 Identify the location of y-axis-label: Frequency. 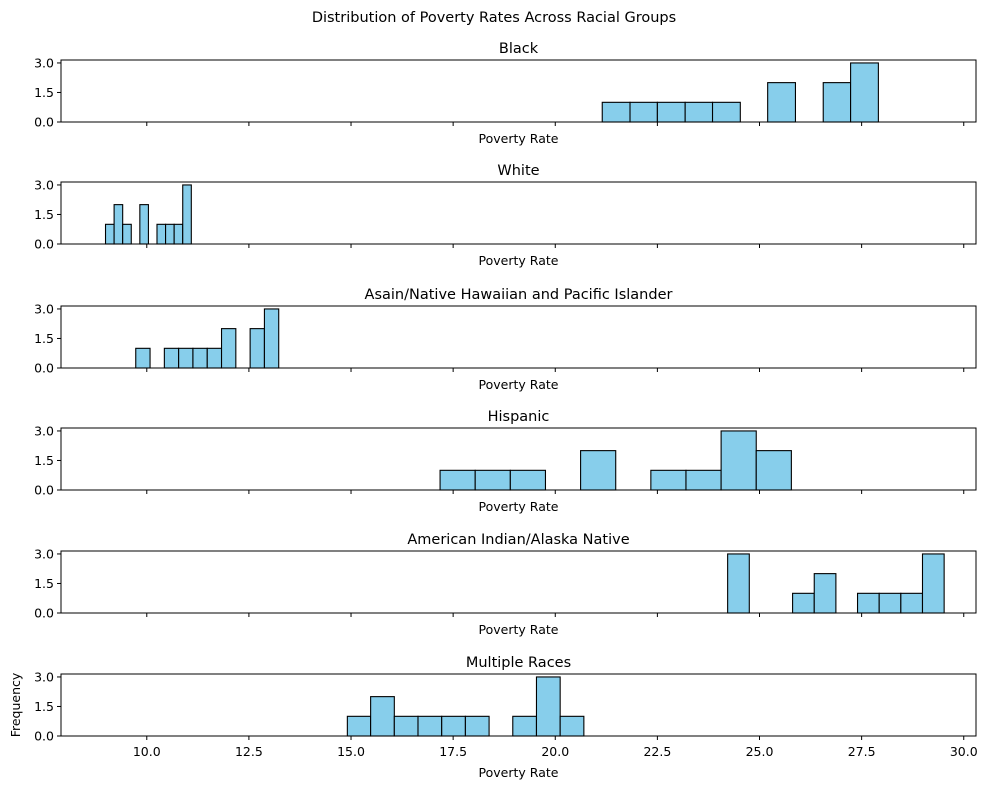
(15, 704).